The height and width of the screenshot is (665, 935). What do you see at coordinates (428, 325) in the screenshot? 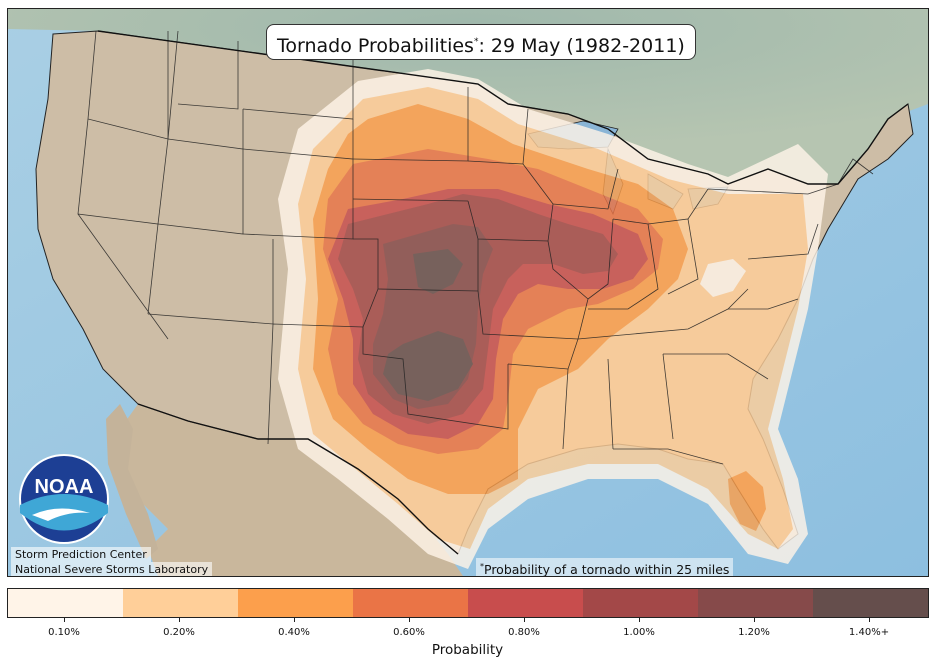
I see `contour-1.40` at bounding box center [428, 325].